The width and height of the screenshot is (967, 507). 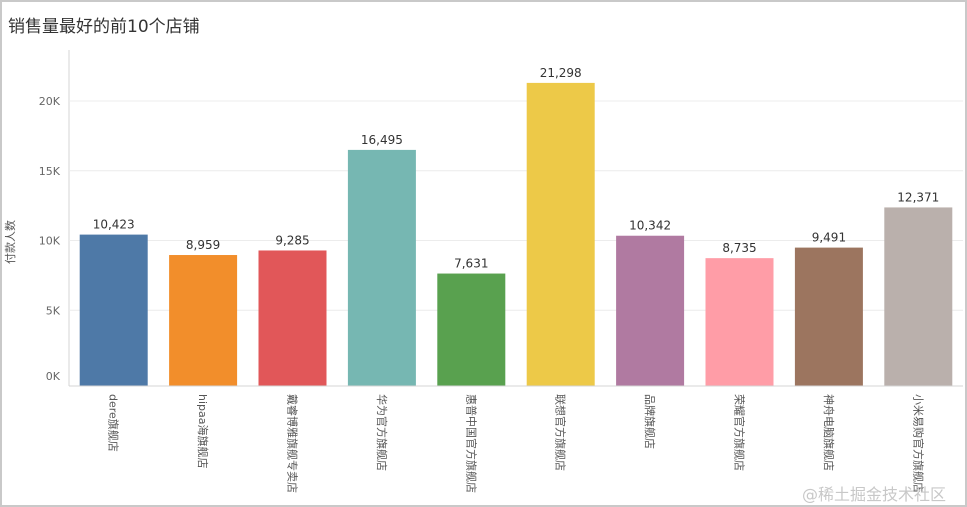 I want to click on y-tick-label: 20K, so click(x=50, y=101).